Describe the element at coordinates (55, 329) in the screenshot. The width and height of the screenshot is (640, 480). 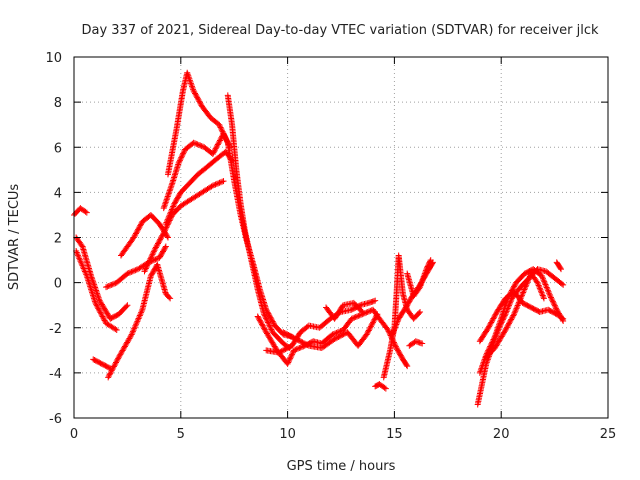
I see `y-tick-label: -2` at that location.